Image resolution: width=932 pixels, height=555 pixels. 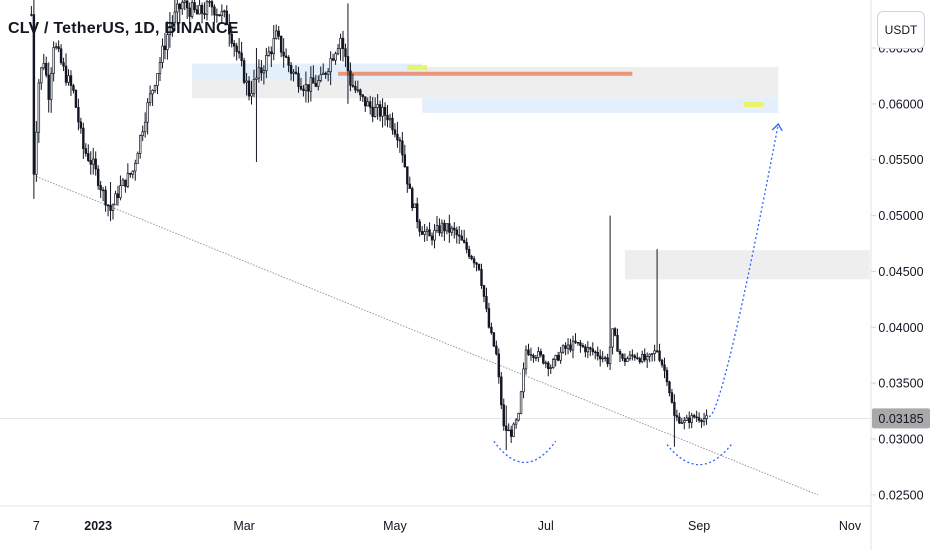 I want to click on projection-arrow, so click(x=743, y=270).